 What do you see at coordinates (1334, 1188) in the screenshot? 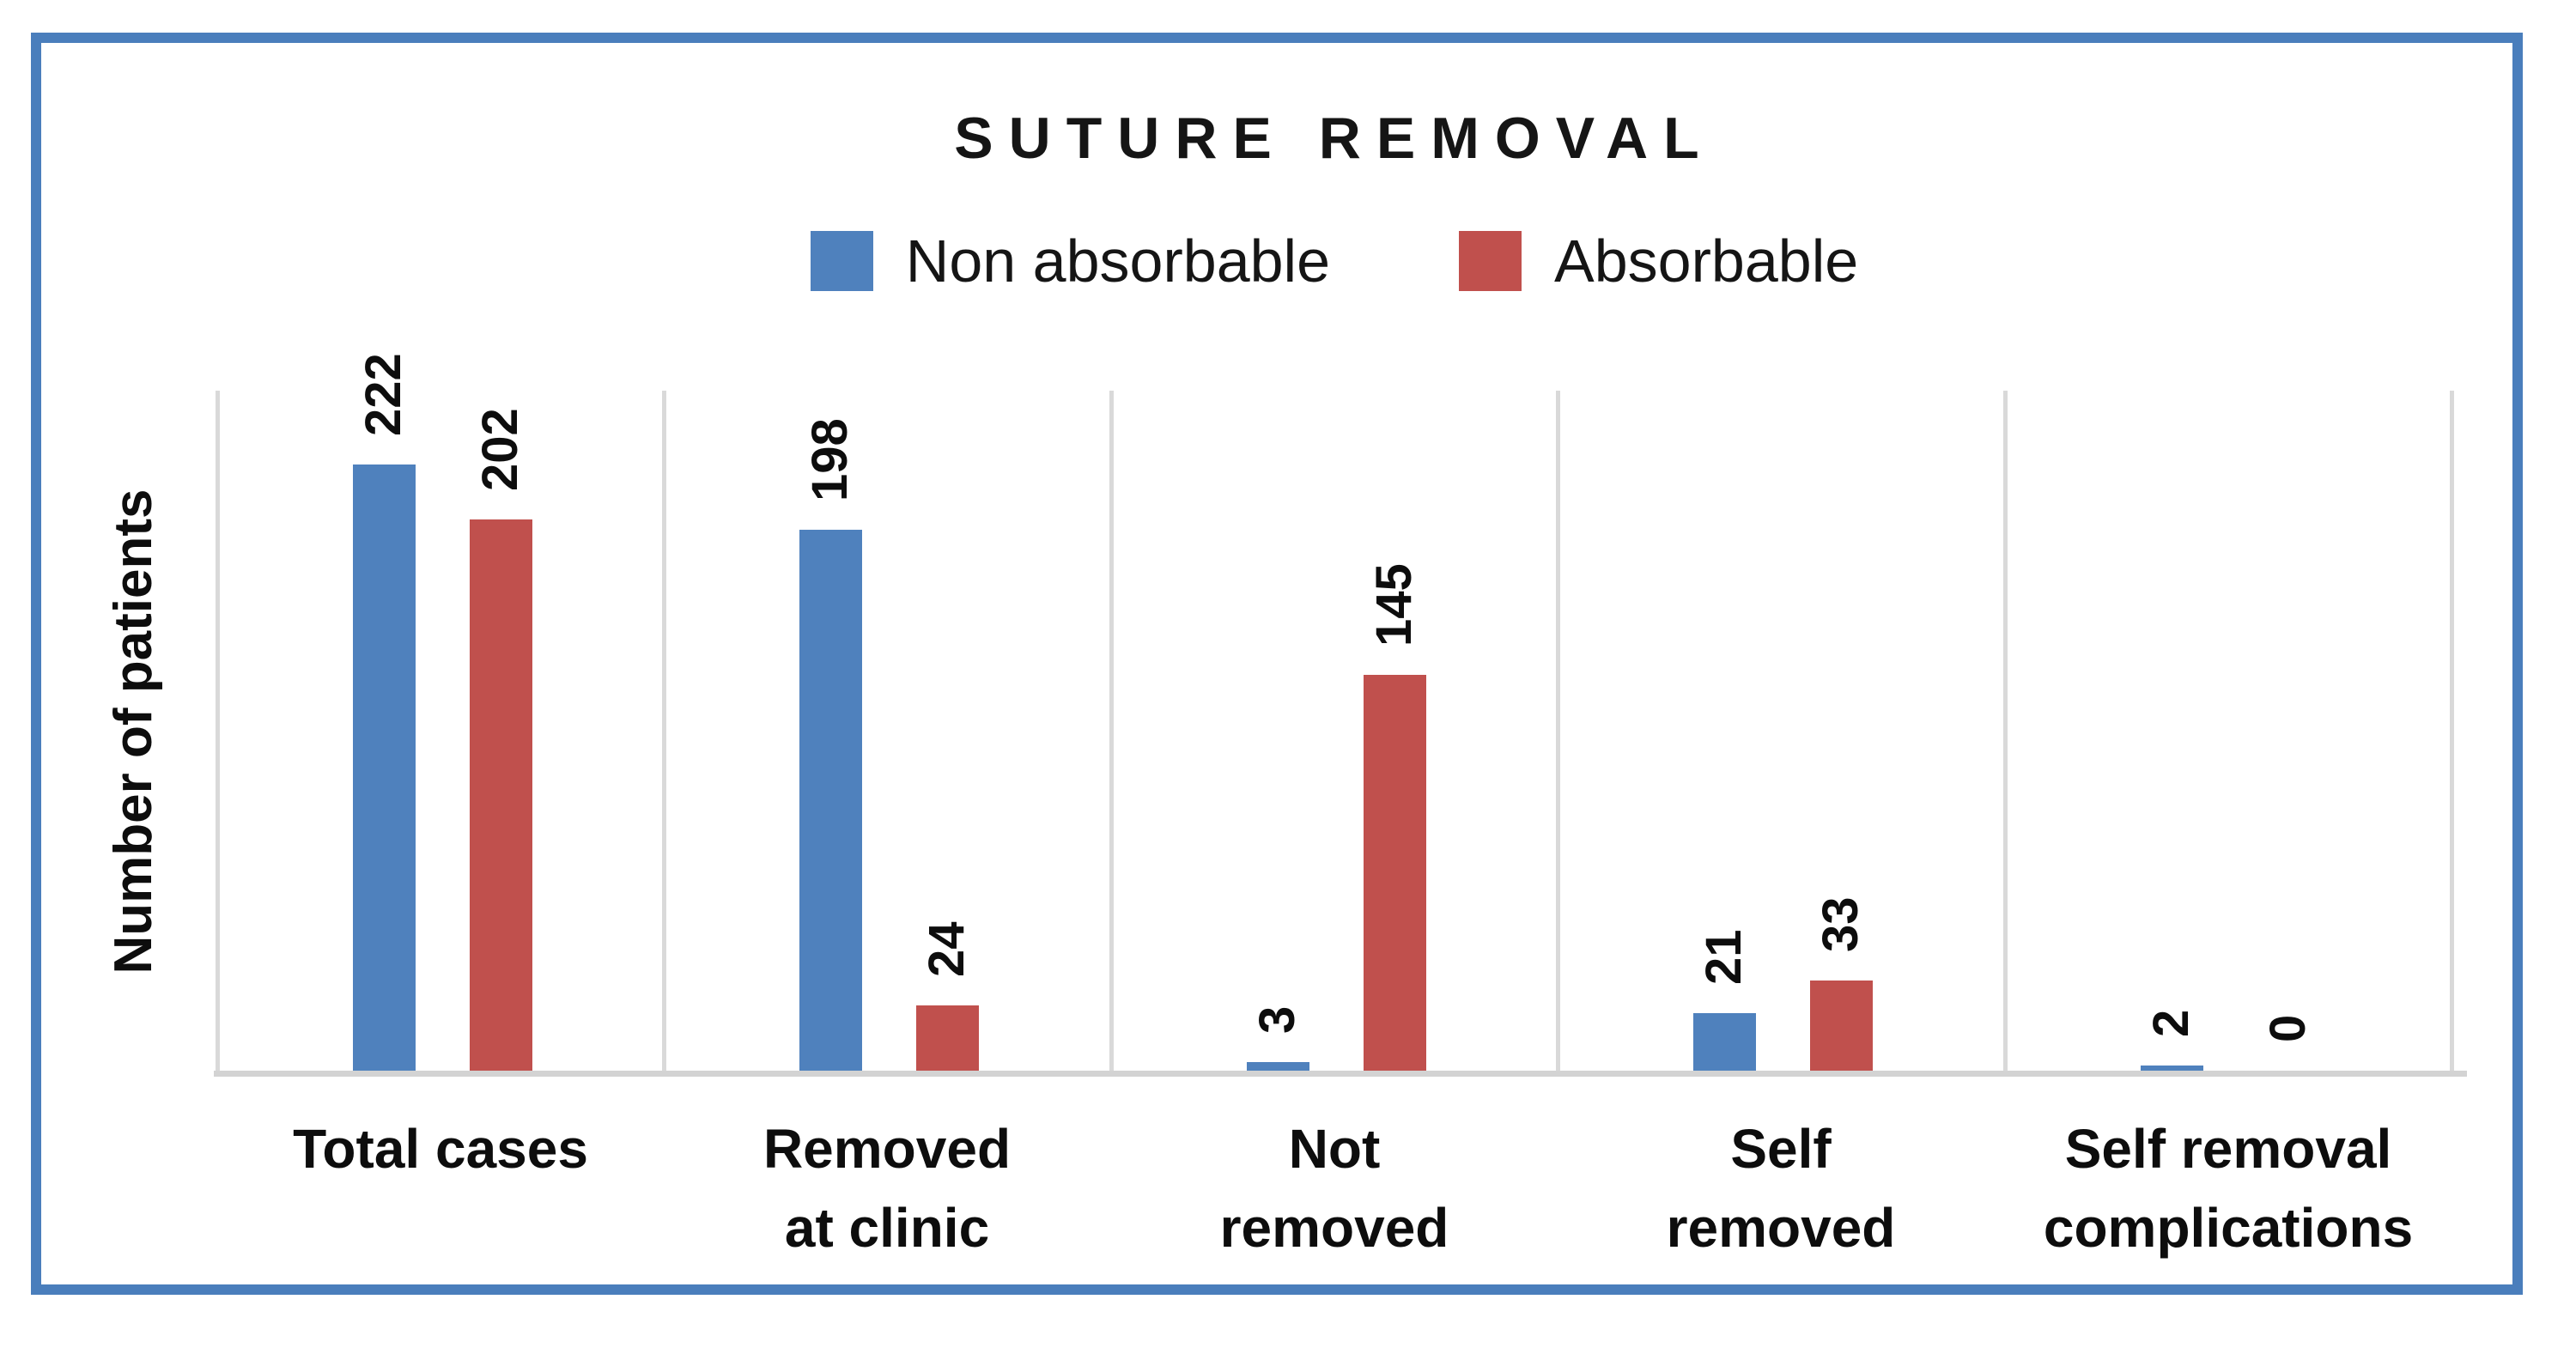
I see `category-label: Not removed` at bounding box center [1334, 1188].